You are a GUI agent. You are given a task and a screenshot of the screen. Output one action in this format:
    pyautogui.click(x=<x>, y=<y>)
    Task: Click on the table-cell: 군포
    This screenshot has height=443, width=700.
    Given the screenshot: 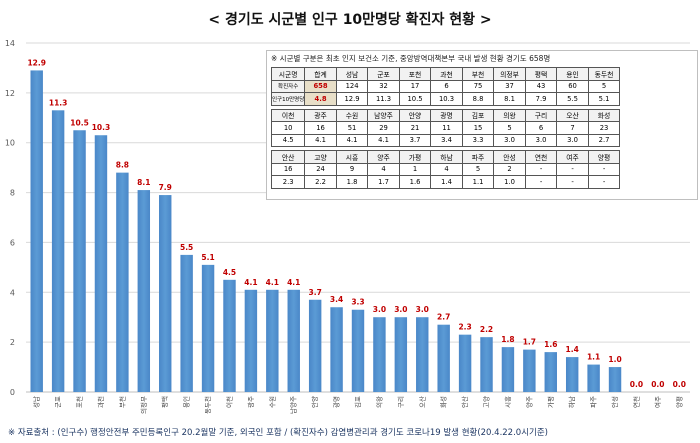 What is the action you would take?
    pyautogui.click(x=383, y=74)
    